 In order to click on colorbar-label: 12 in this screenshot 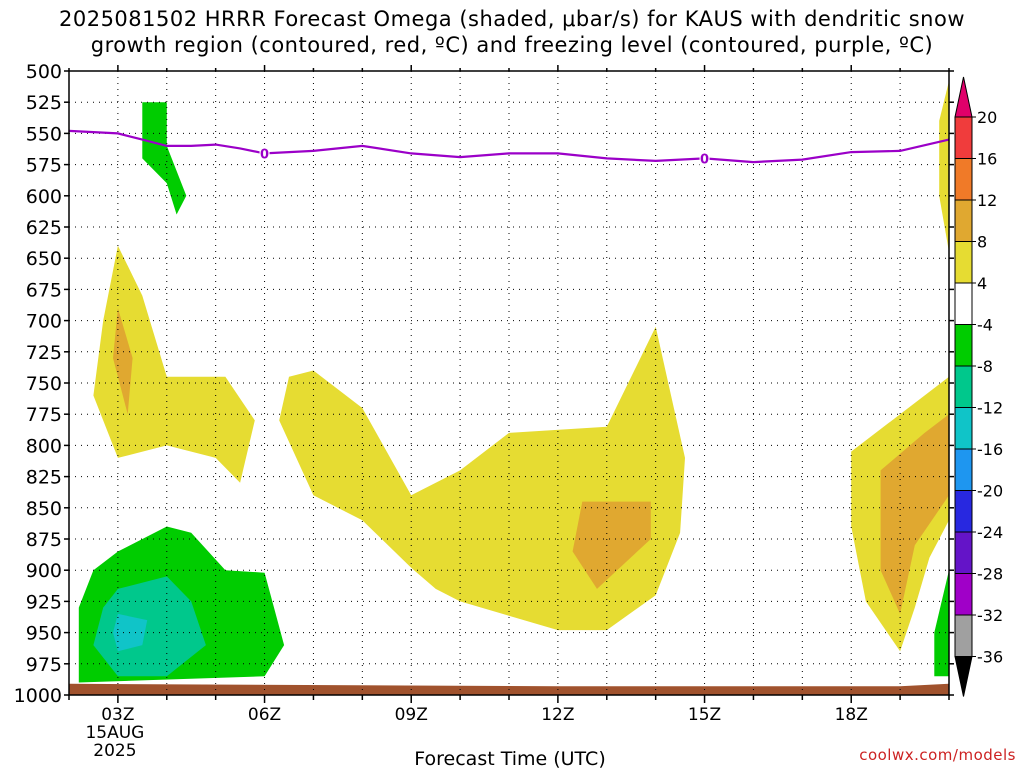, I will do `click(987, 200)`.